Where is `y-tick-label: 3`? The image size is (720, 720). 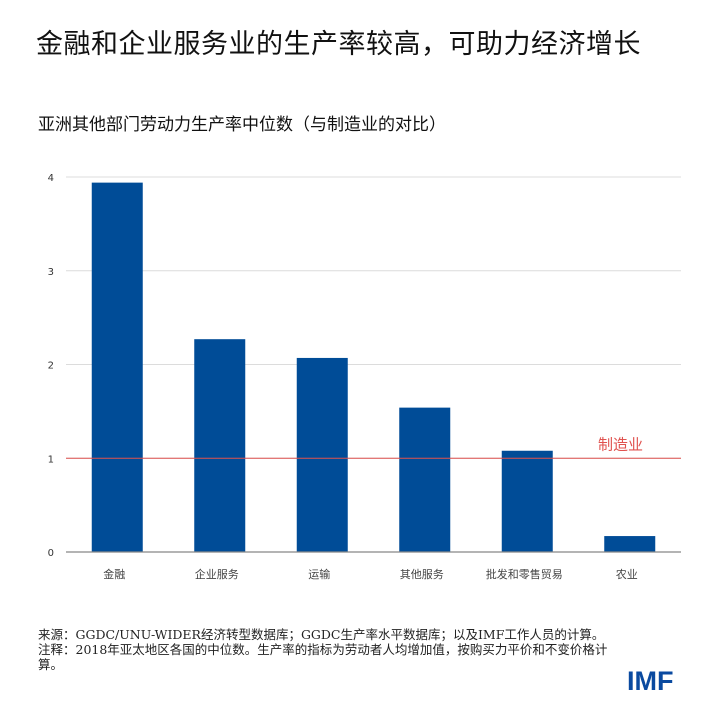
y-tick-label: 3 is located at coordinates (51, 272).